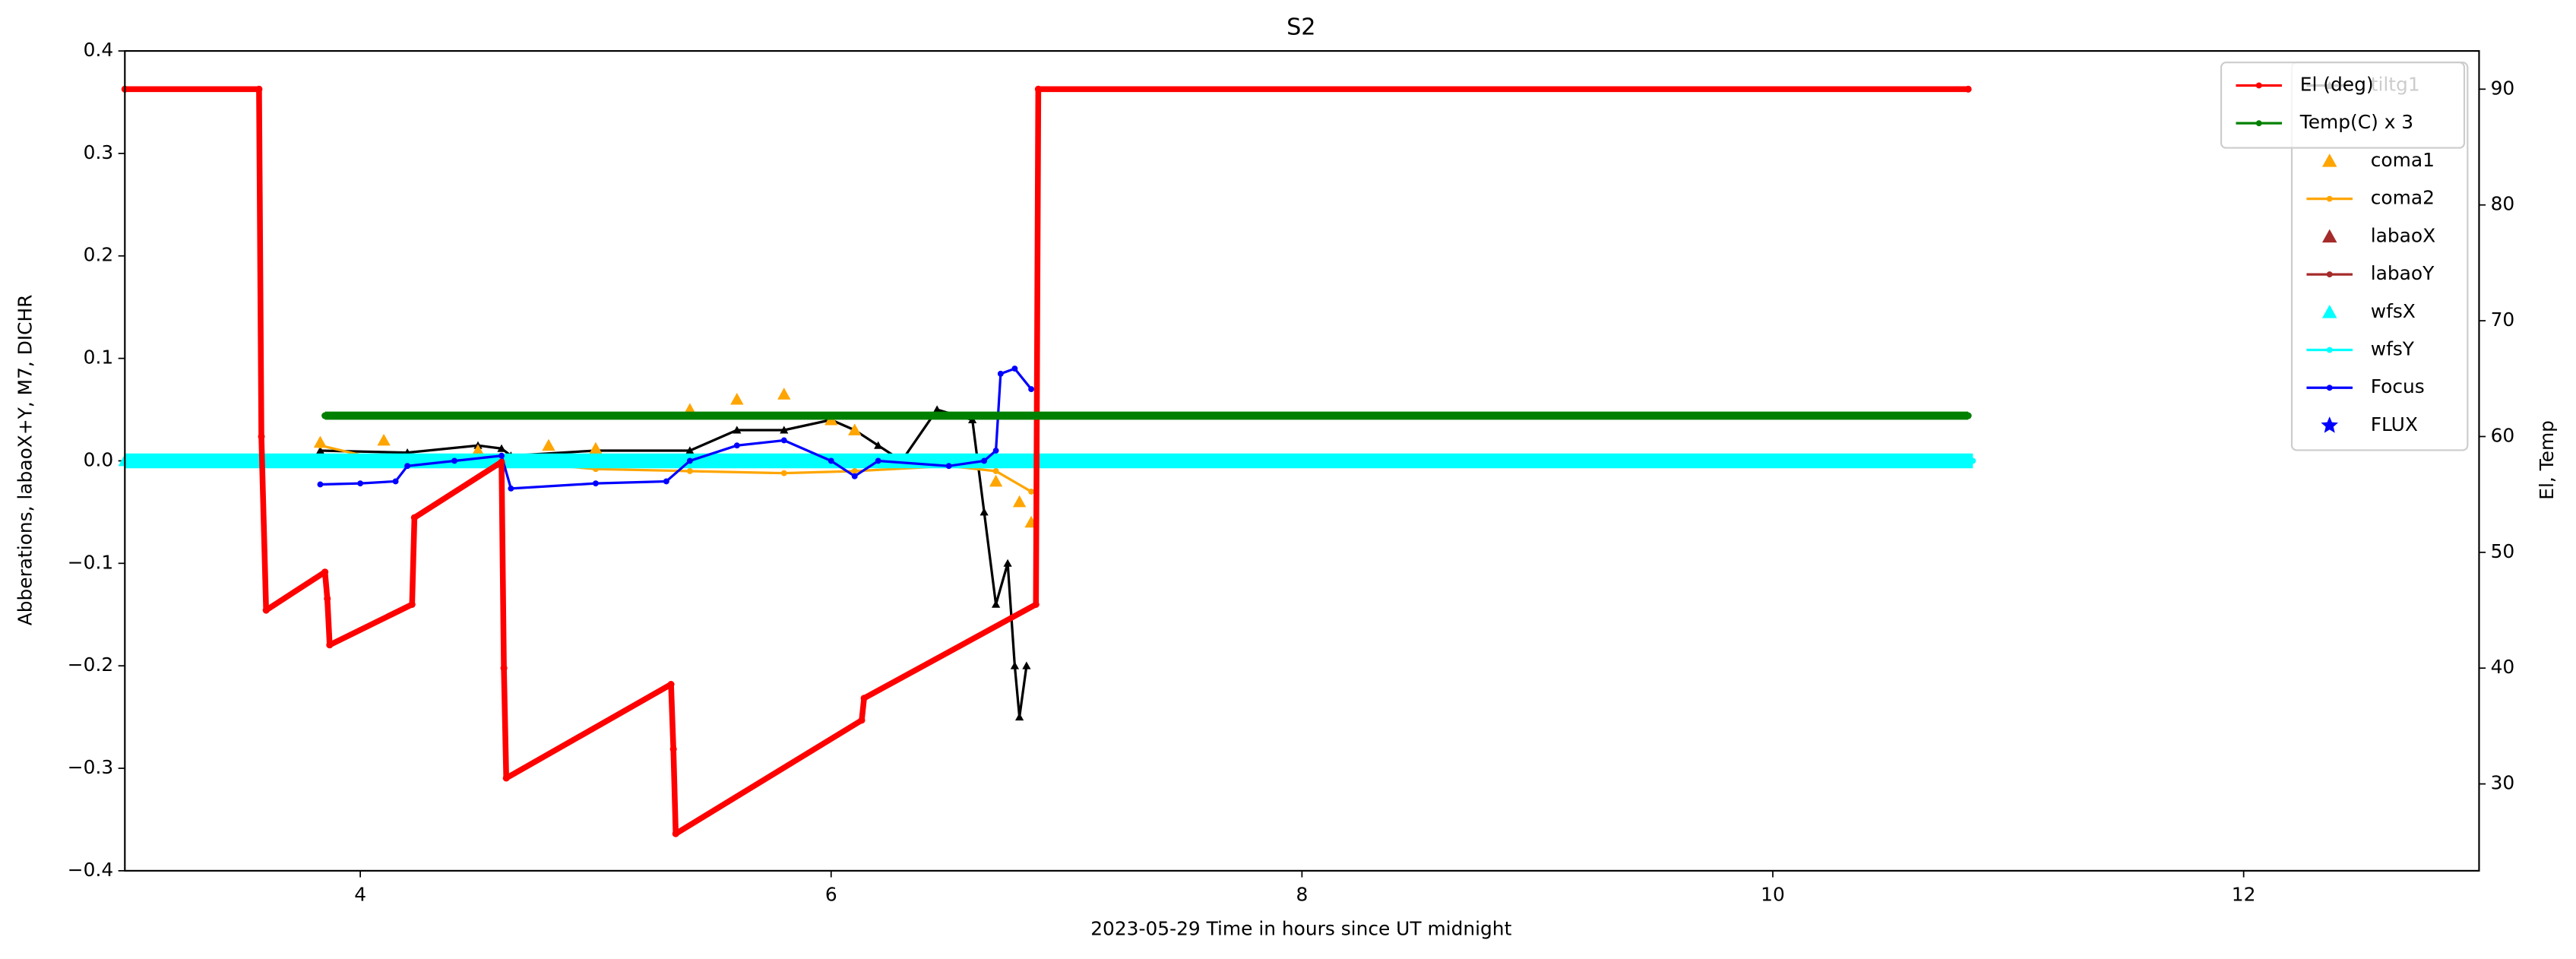 This screenshot has width=2576, height=959. Describe the element at coordinates (91, 665) in the screenshot. I see `y-tick-label: −0.2` at that location.